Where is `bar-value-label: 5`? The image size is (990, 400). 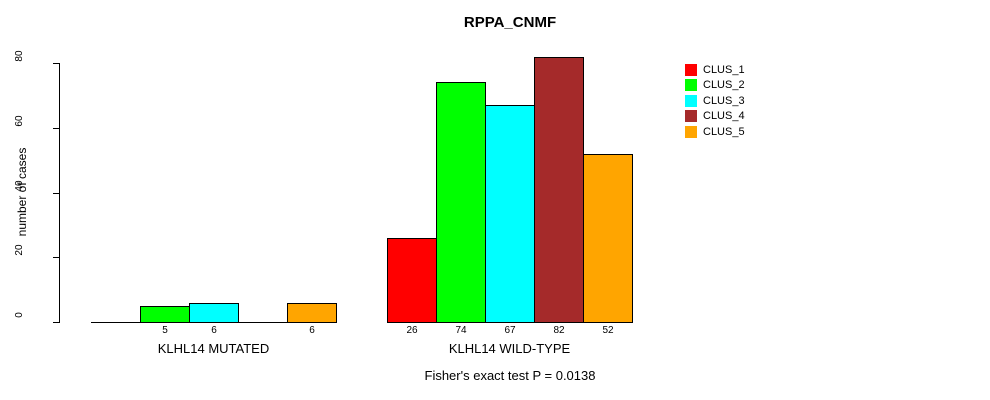
bar-value-label: 5 is located at coordinates (165, 330).